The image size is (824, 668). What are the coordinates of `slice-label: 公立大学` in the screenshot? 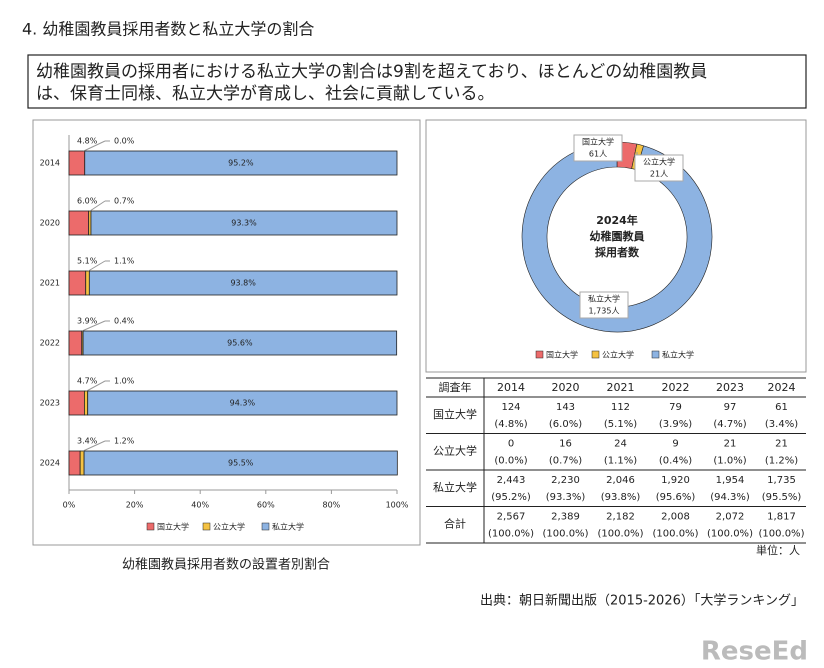 It's located at (659, 162).